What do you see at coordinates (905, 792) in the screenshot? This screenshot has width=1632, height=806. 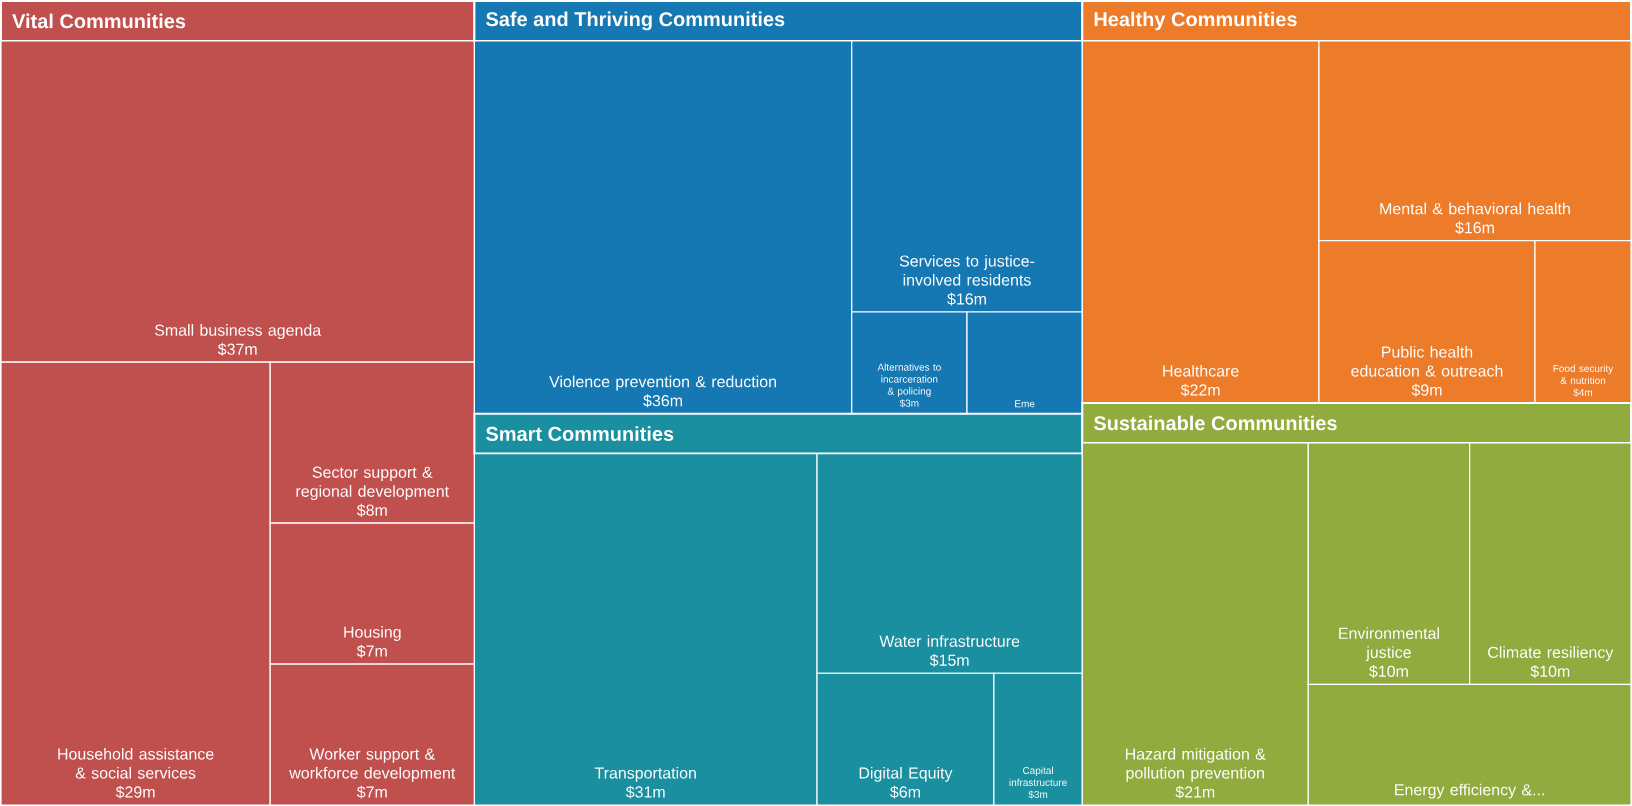 I see `data-label: $6m` at bounding box center [905, 792].